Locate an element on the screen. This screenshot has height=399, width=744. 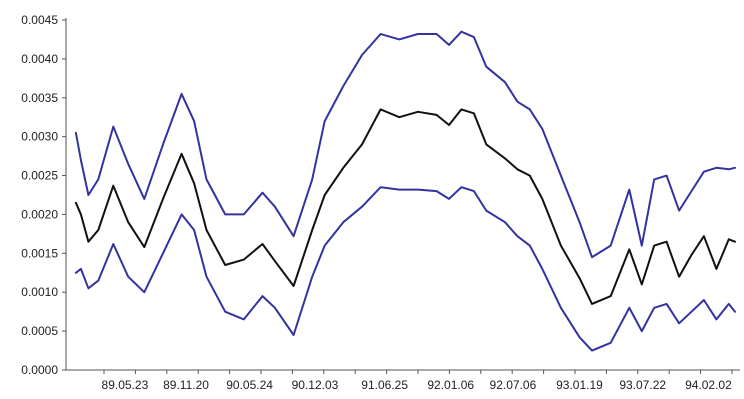
x-tick-label: 90.12.03 is located at coordinates (315, 385).